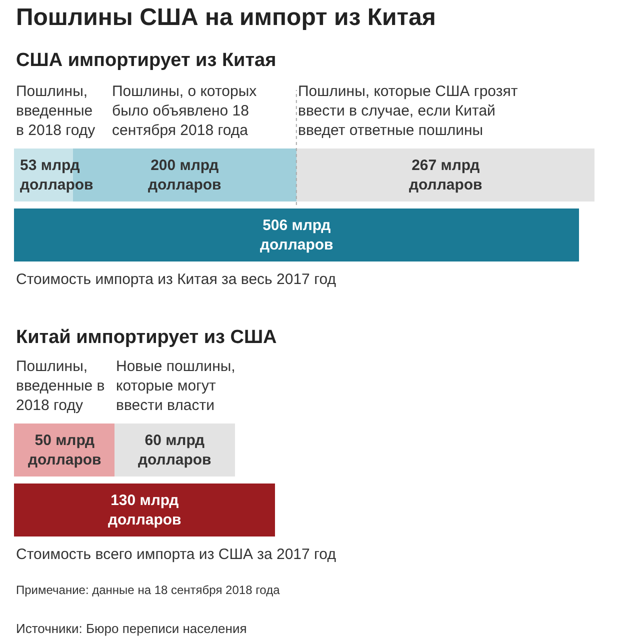  I want to click on chart-title: Китай импортирует из США, so click(147, 337).